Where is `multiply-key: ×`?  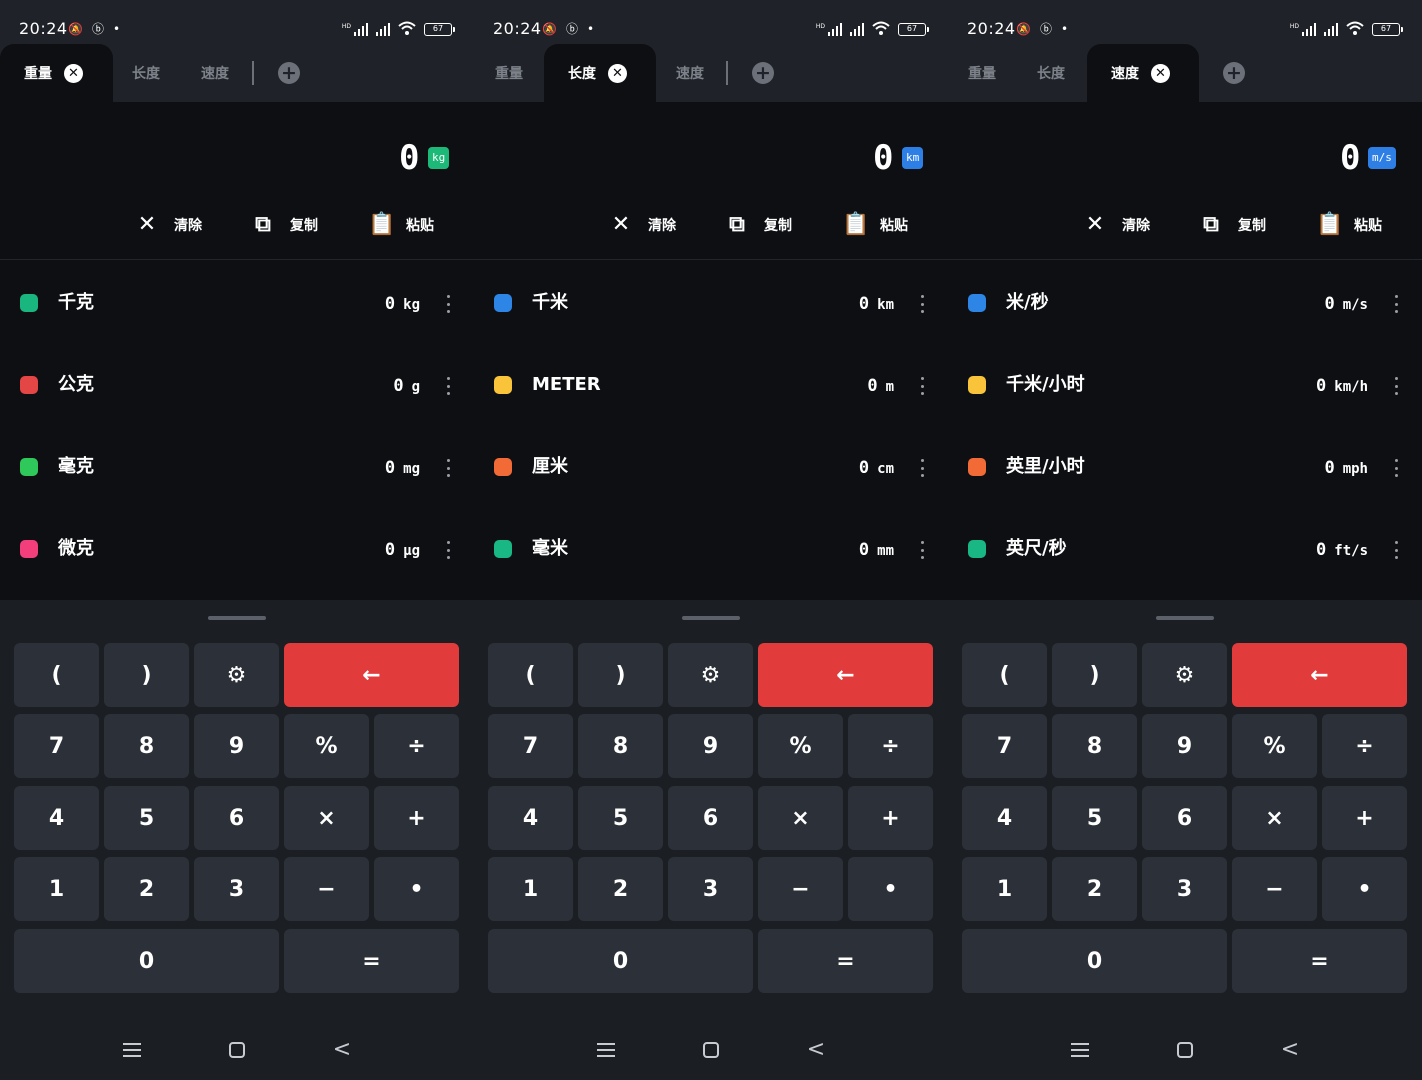 multiply-key: × is located at coordinates (1274, 818).